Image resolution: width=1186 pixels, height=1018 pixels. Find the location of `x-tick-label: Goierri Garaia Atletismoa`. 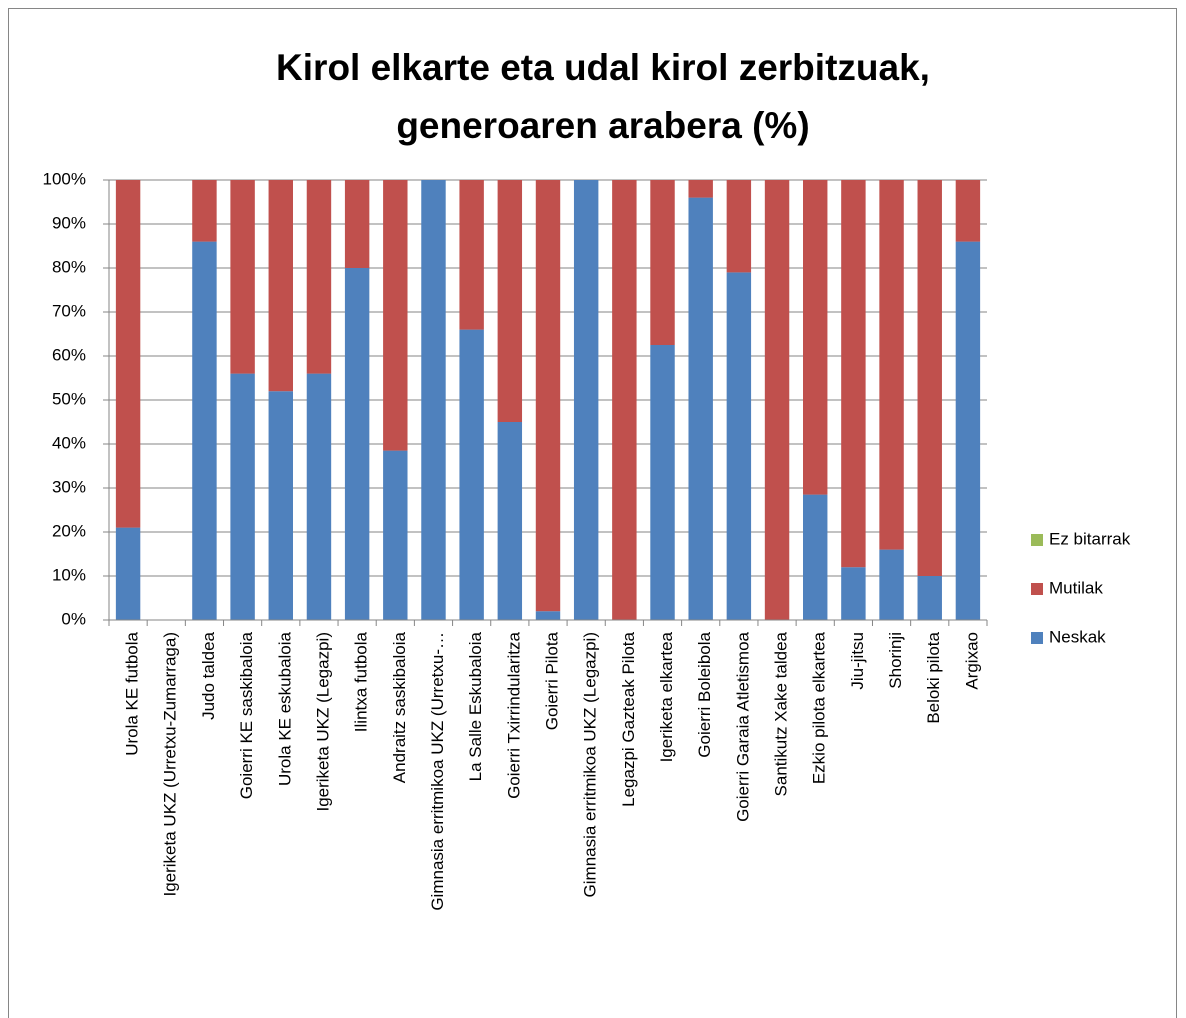

x-tick-label: Goierri Garaia Atletismoa is located at coordinates (742, 726).